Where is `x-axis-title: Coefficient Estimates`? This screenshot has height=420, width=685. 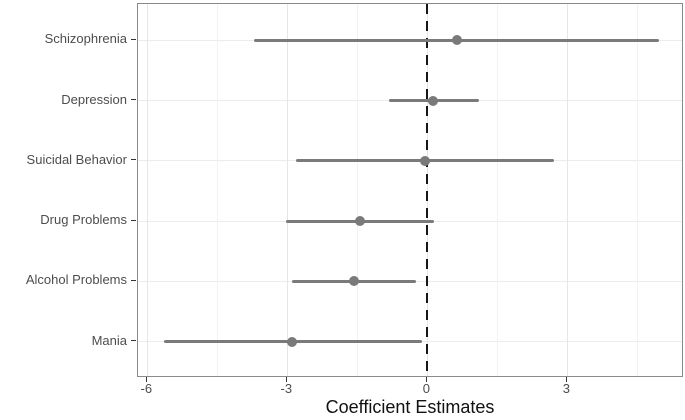
x-axis-title: Coefficient Estimates is located at coordinates (410, 407).